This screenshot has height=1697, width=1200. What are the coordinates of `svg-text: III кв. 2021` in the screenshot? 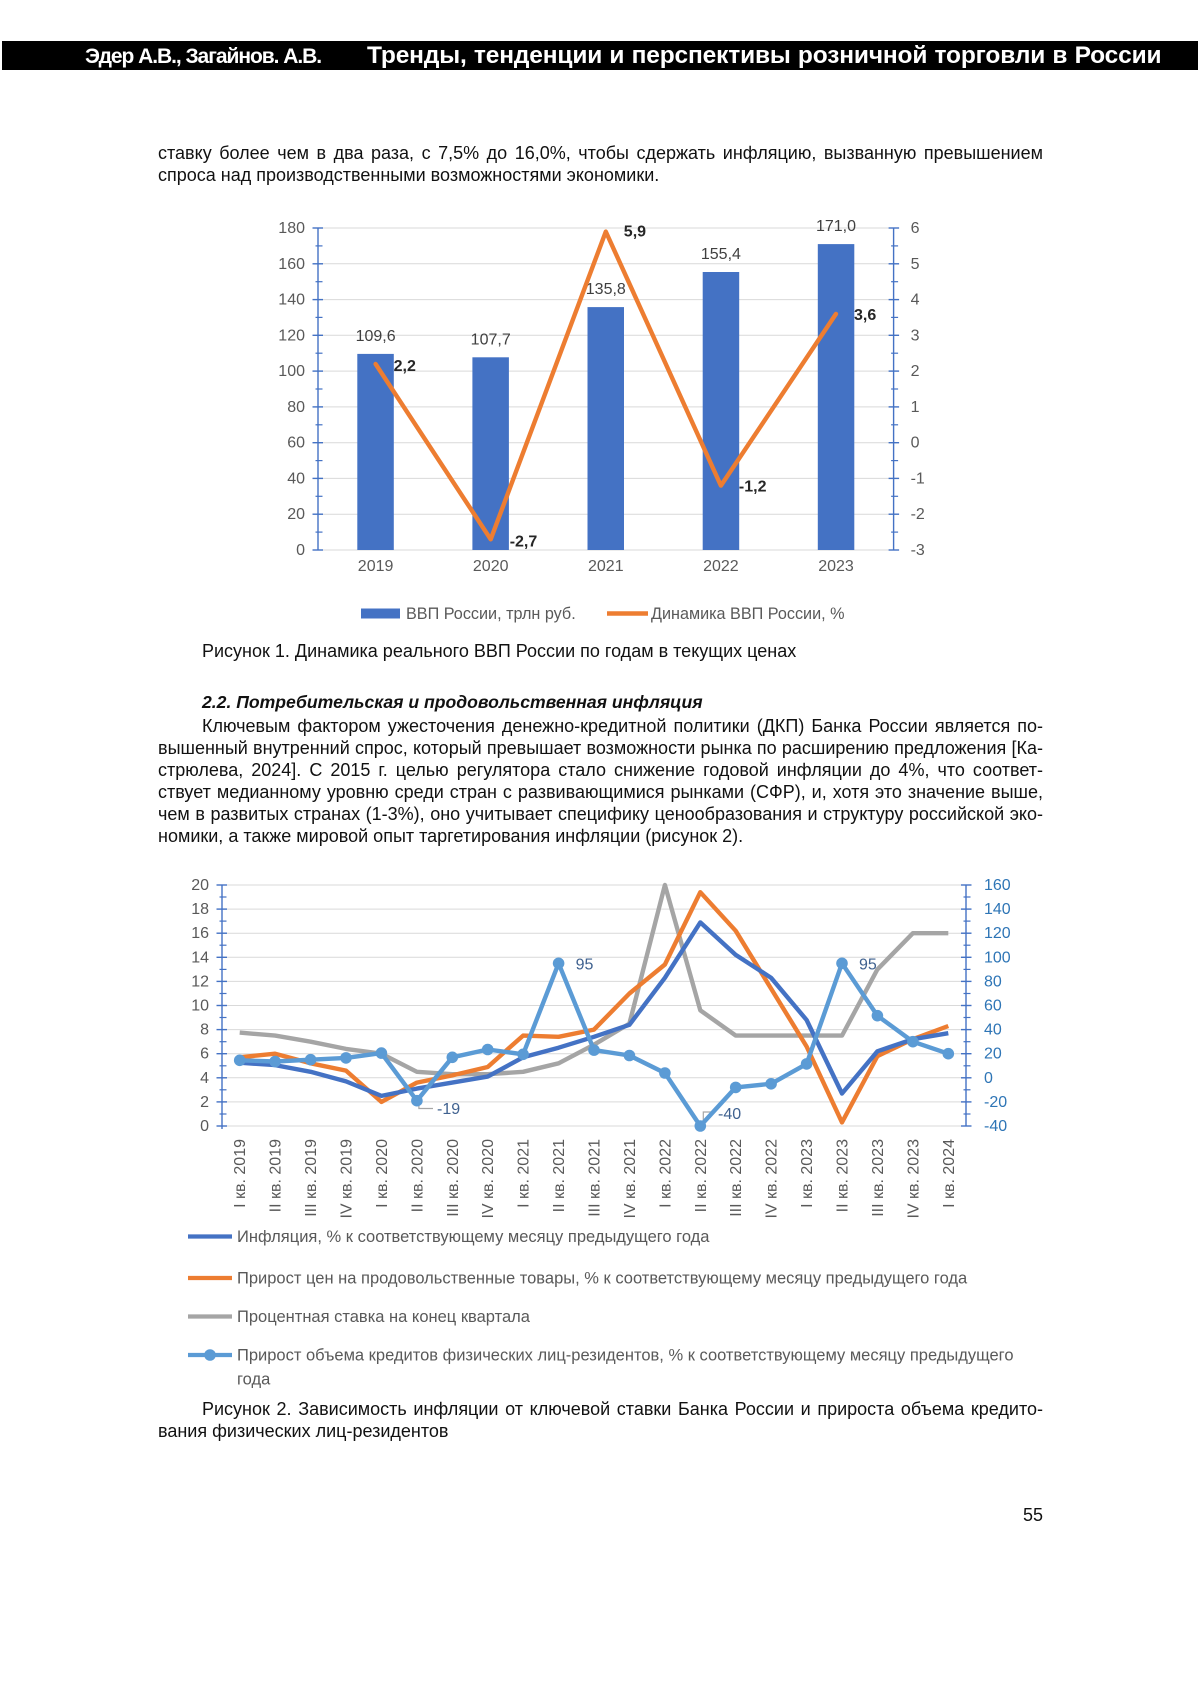 It's located at (595, 1178).